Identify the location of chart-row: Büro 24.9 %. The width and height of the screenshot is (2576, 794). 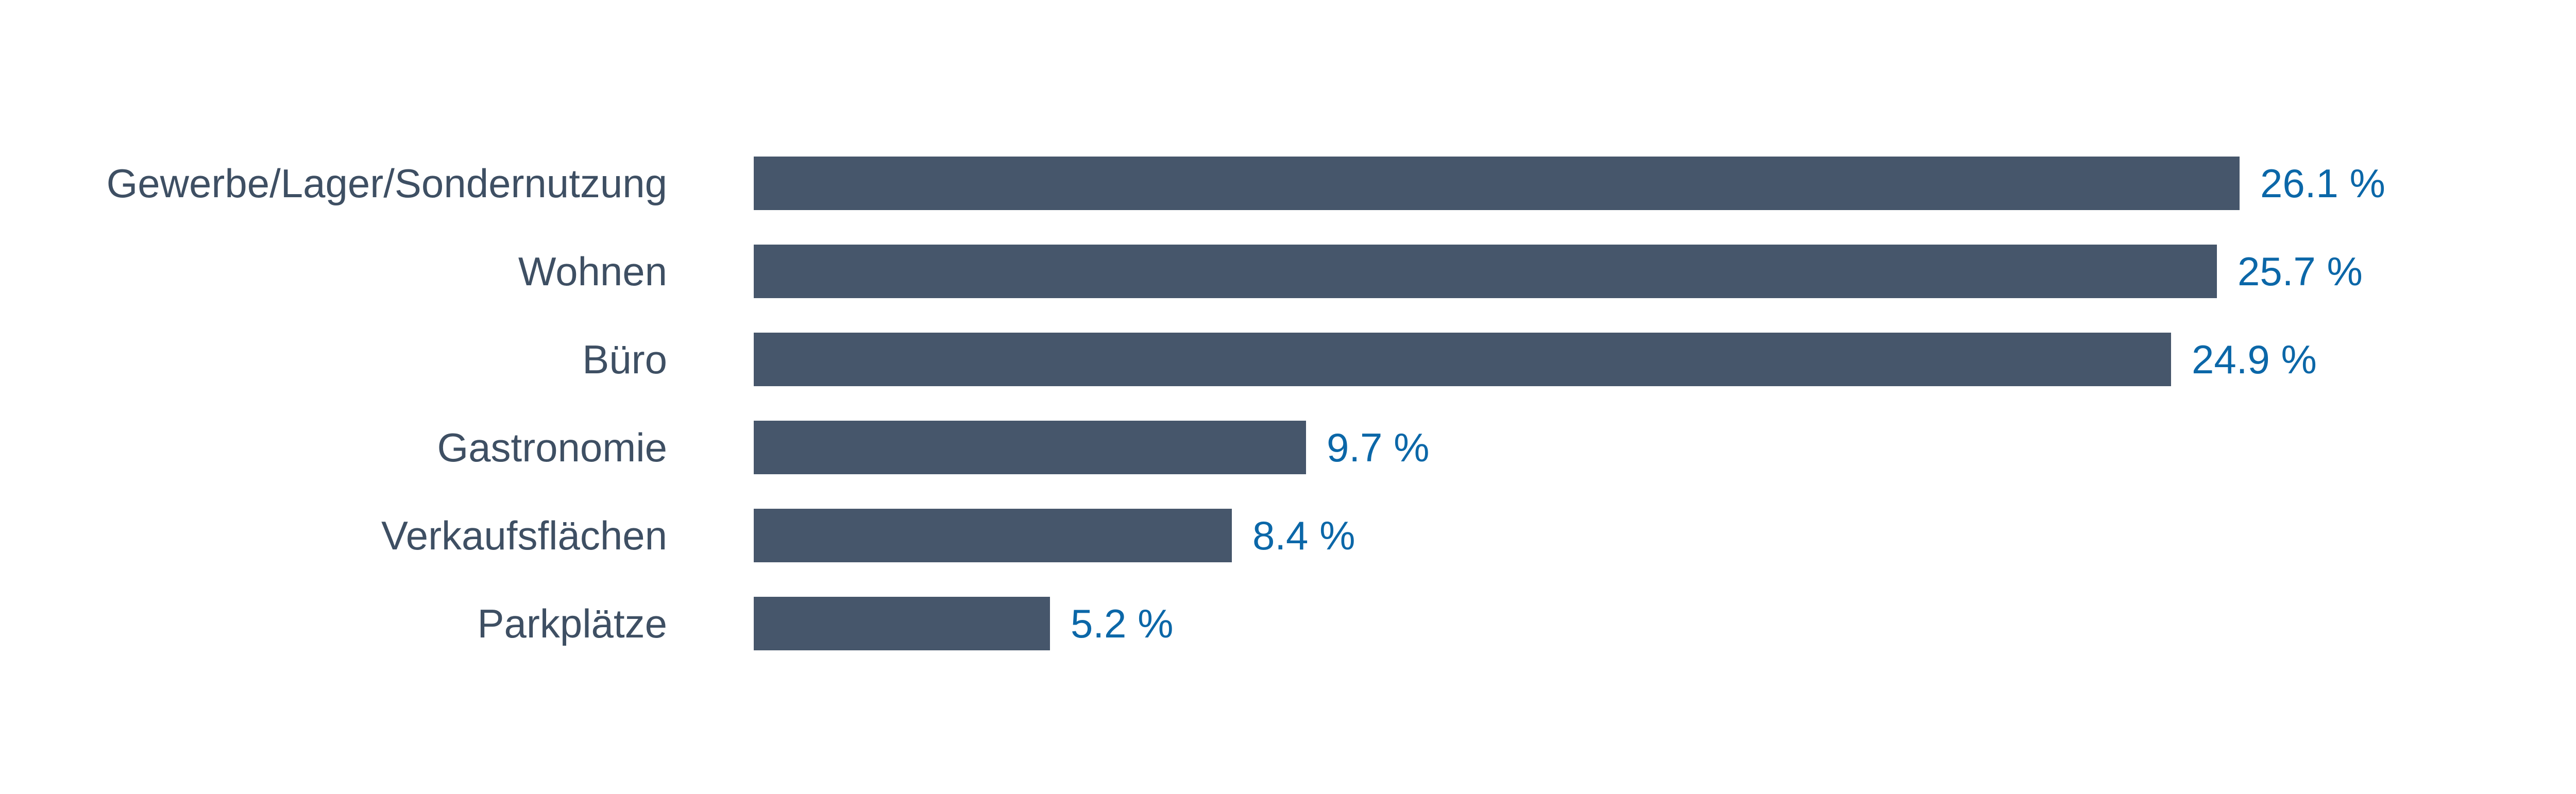
(1288, 359).